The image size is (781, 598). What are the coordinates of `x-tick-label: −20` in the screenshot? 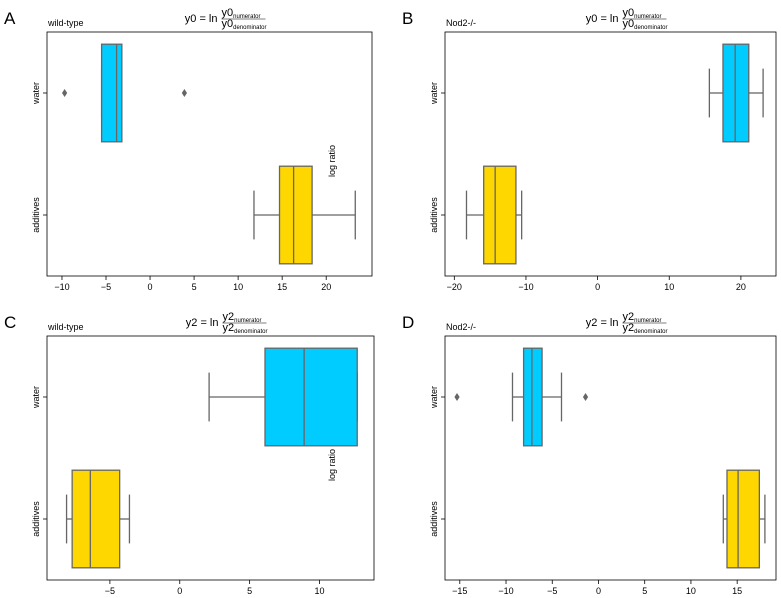 It's located at (454, 287).